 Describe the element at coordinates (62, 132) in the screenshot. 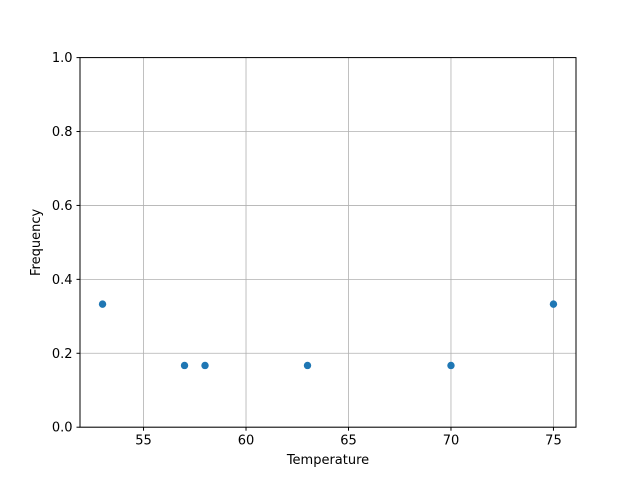

I see `y-tick-label: 0.8` at that location.